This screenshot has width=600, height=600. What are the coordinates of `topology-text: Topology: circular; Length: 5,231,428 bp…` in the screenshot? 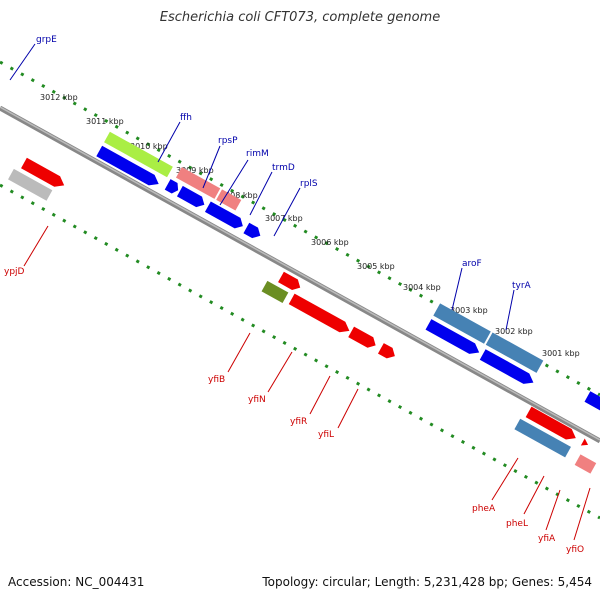 It's located at (427, 582).